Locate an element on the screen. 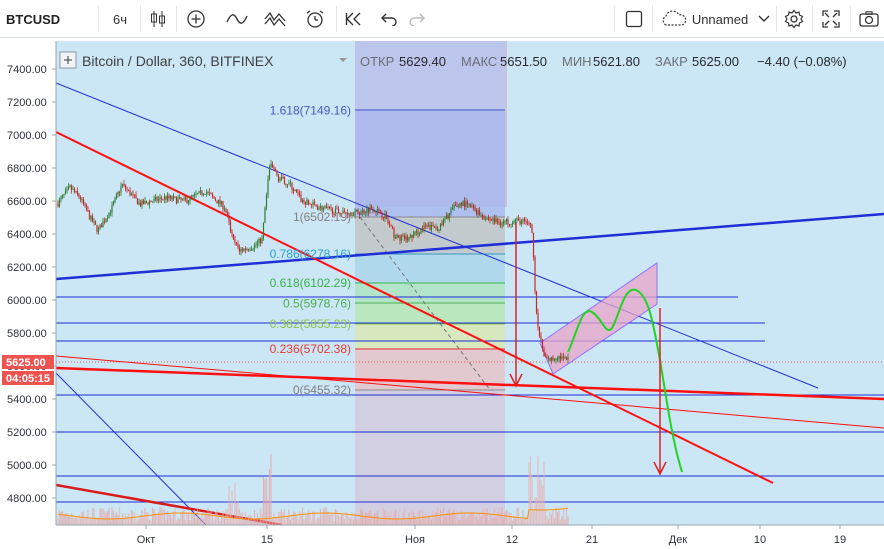  undo-icon is located at coordinates (389, 19).